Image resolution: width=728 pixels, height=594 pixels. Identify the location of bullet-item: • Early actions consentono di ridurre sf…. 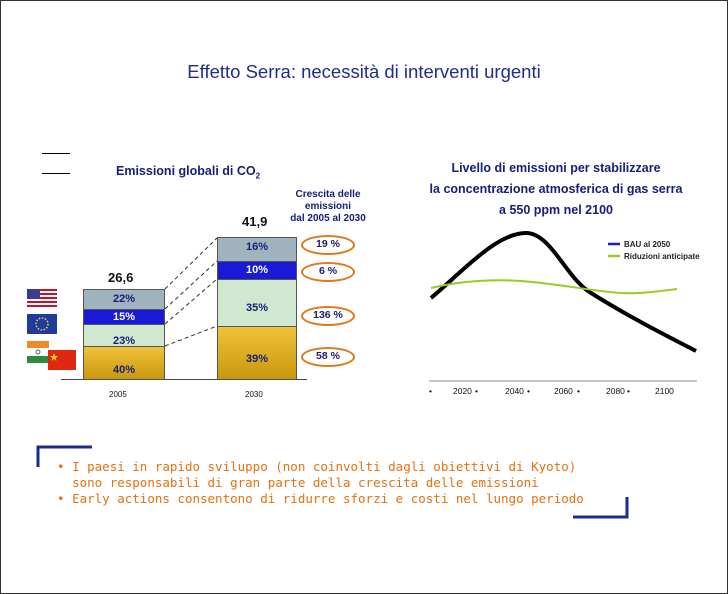
(320, 498).